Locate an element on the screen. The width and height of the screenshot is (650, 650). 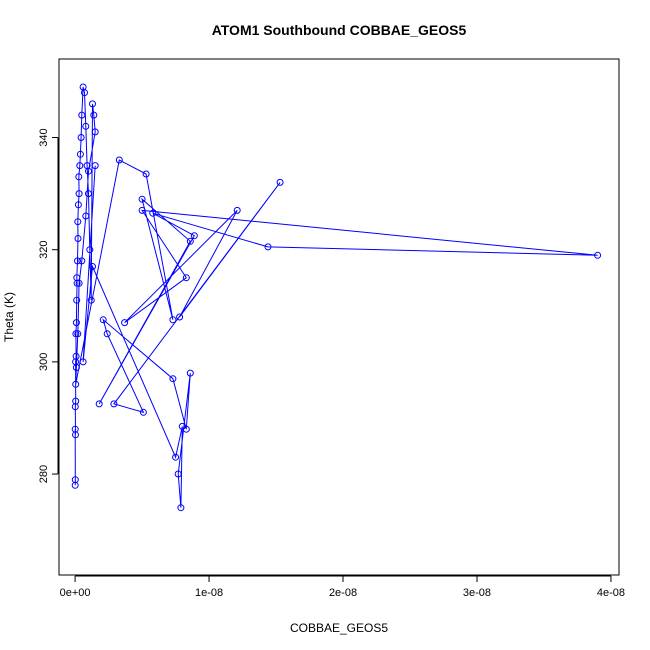
x-axis: 0e+00 1e-08 2e-08 3e-08 4e-08 is located at coordinates (342, 587).